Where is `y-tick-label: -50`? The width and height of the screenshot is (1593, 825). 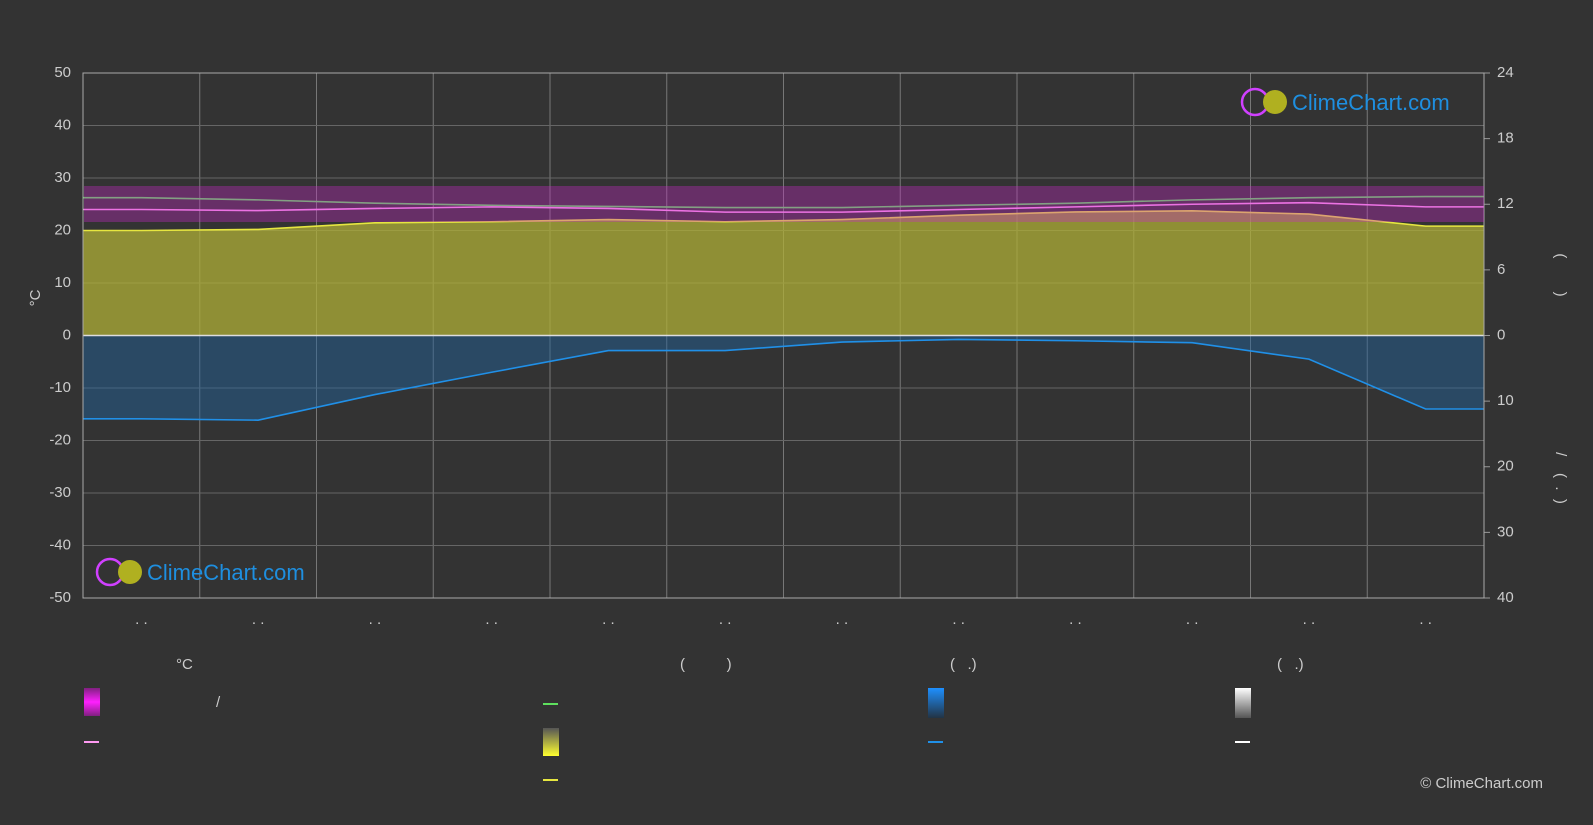
y-tick-label: -50 is located at coordinates (60, 597).